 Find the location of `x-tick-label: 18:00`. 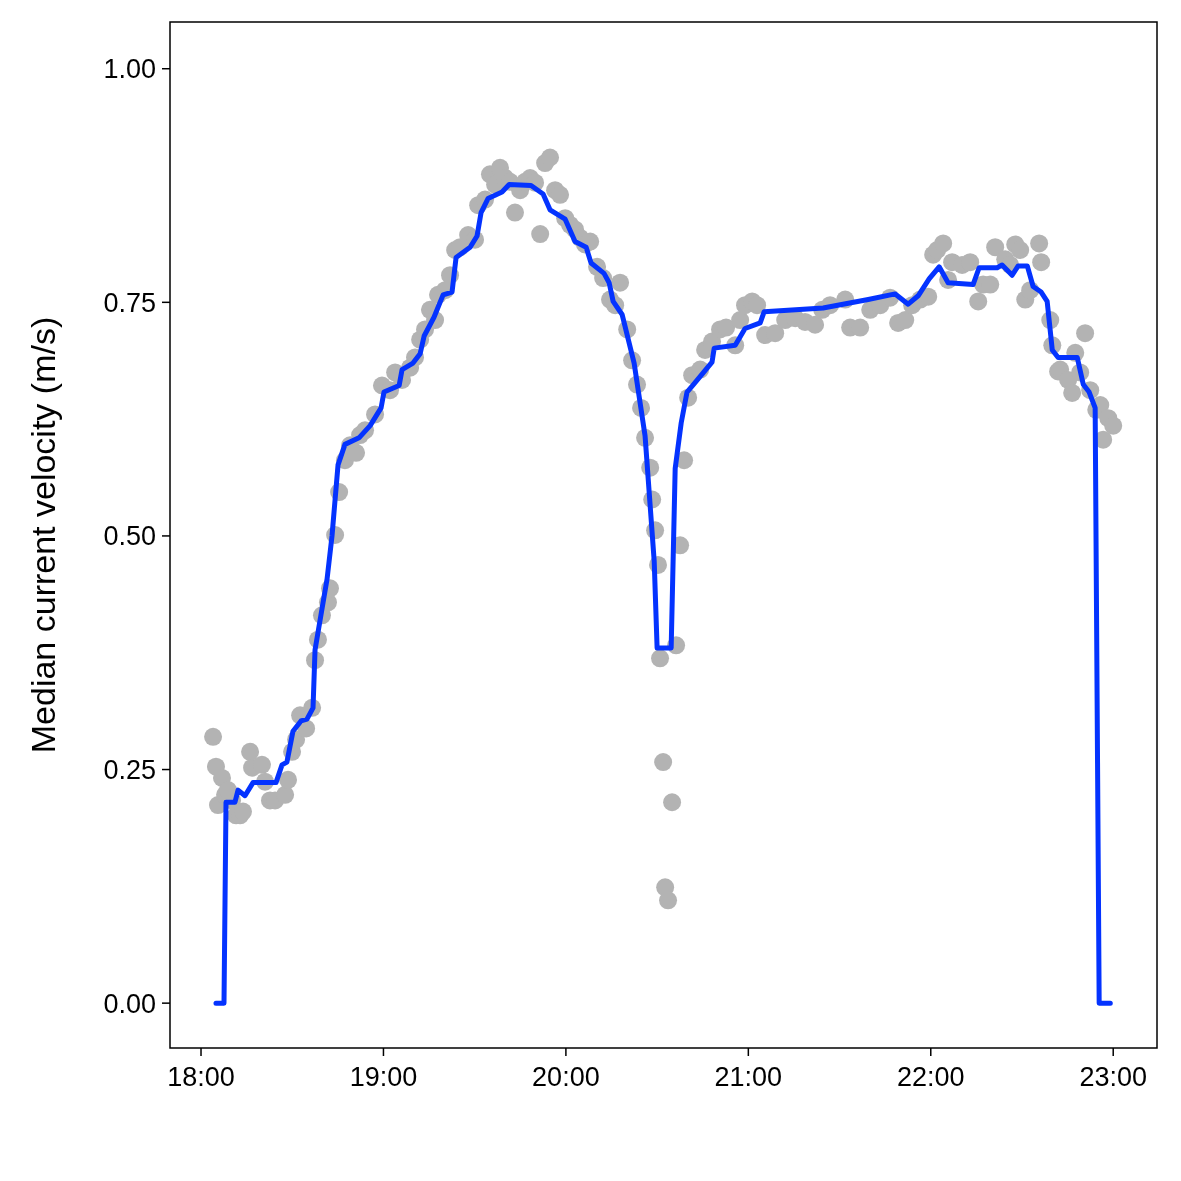

x-tick-label: 18:00 is located at coordinates (201, 1077).